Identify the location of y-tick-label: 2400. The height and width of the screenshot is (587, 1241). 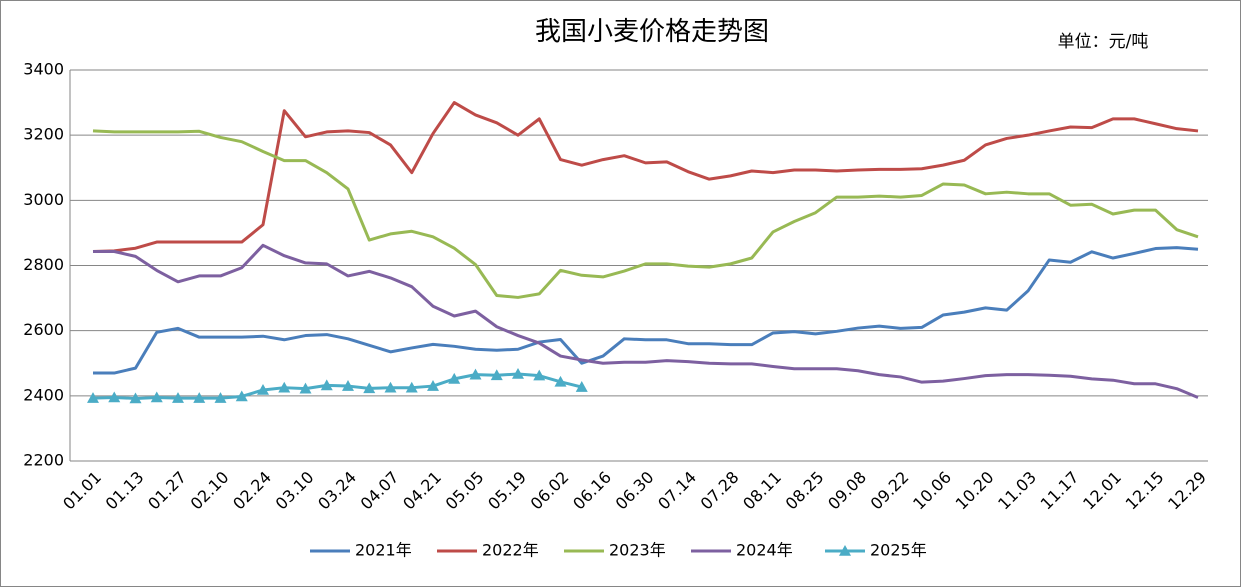
(43, 394).